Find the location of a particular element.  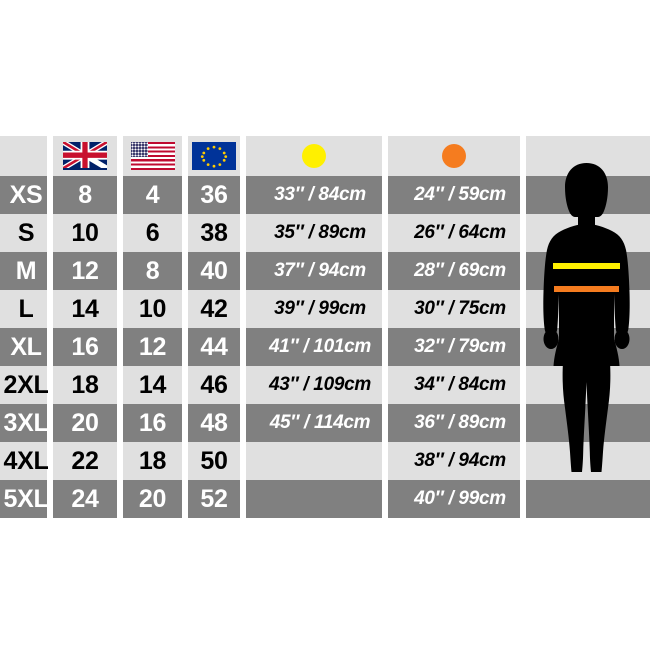

cell-uk-size: 12 is located at coordinates (85, 271).